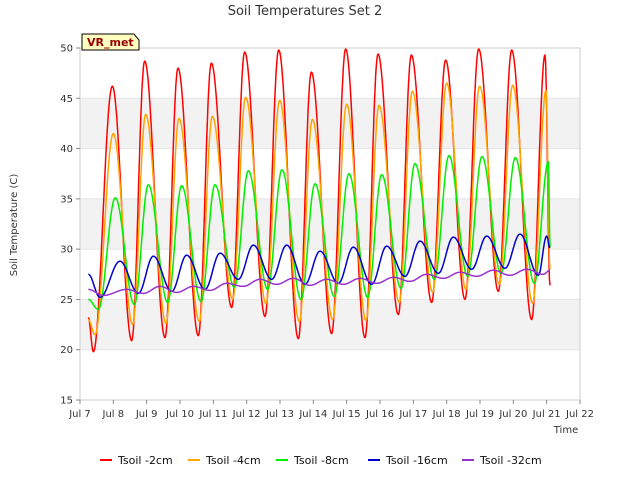  I want to click on y-tick-label: 35, so click(66, 199).